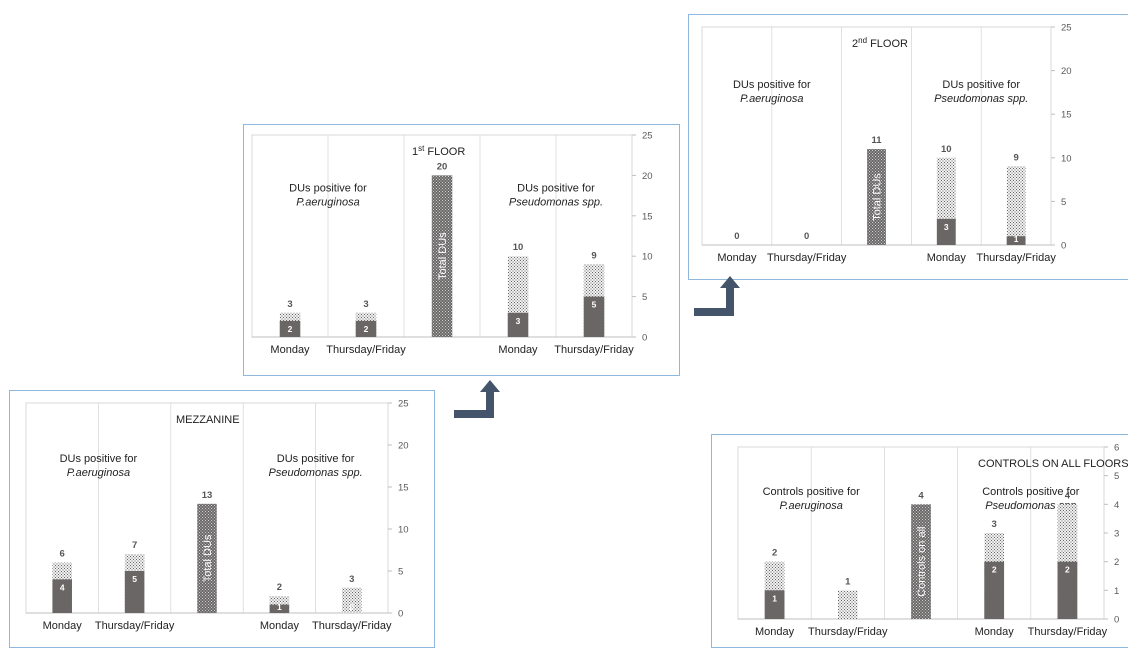  What do you see at coordinates (415, 152) in the screenshot?
I see `chart-title-main: 1` at bounding box center [415, 152].